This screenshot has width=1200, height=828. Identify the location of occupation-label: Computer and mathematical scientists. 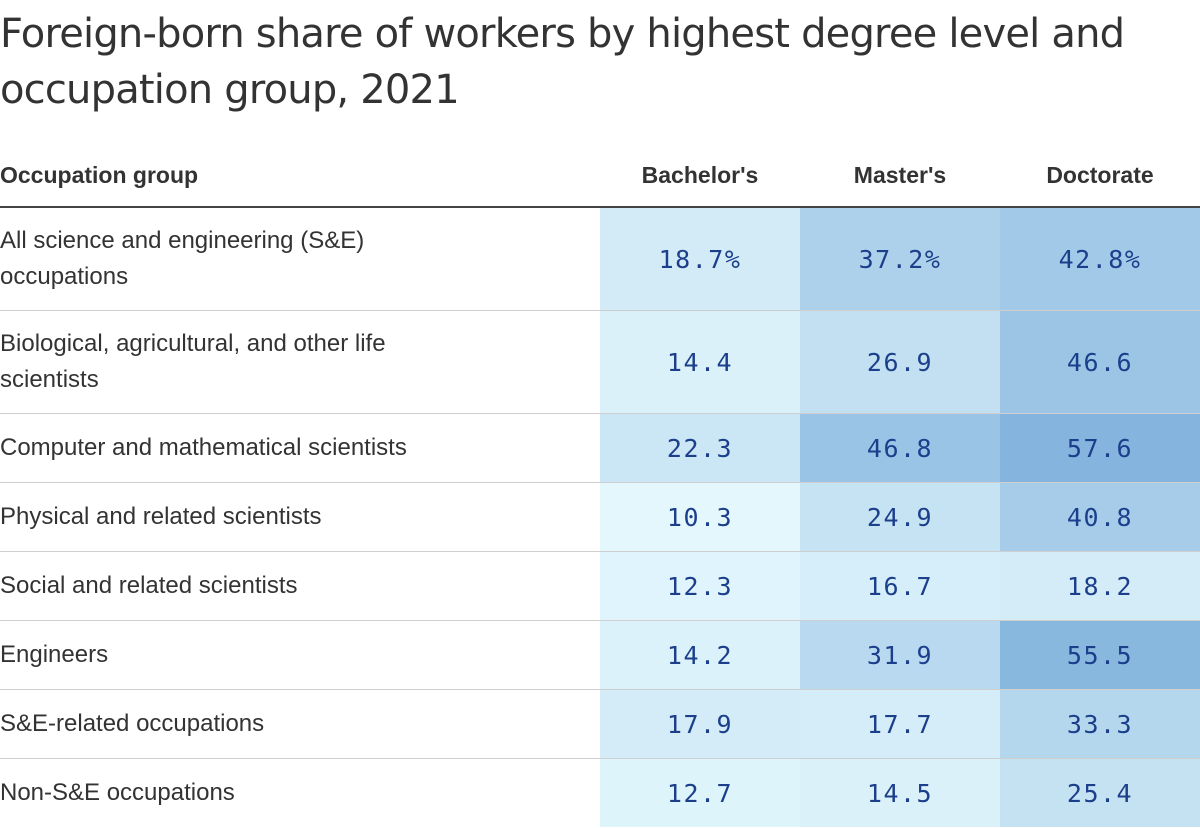
(300, 448).